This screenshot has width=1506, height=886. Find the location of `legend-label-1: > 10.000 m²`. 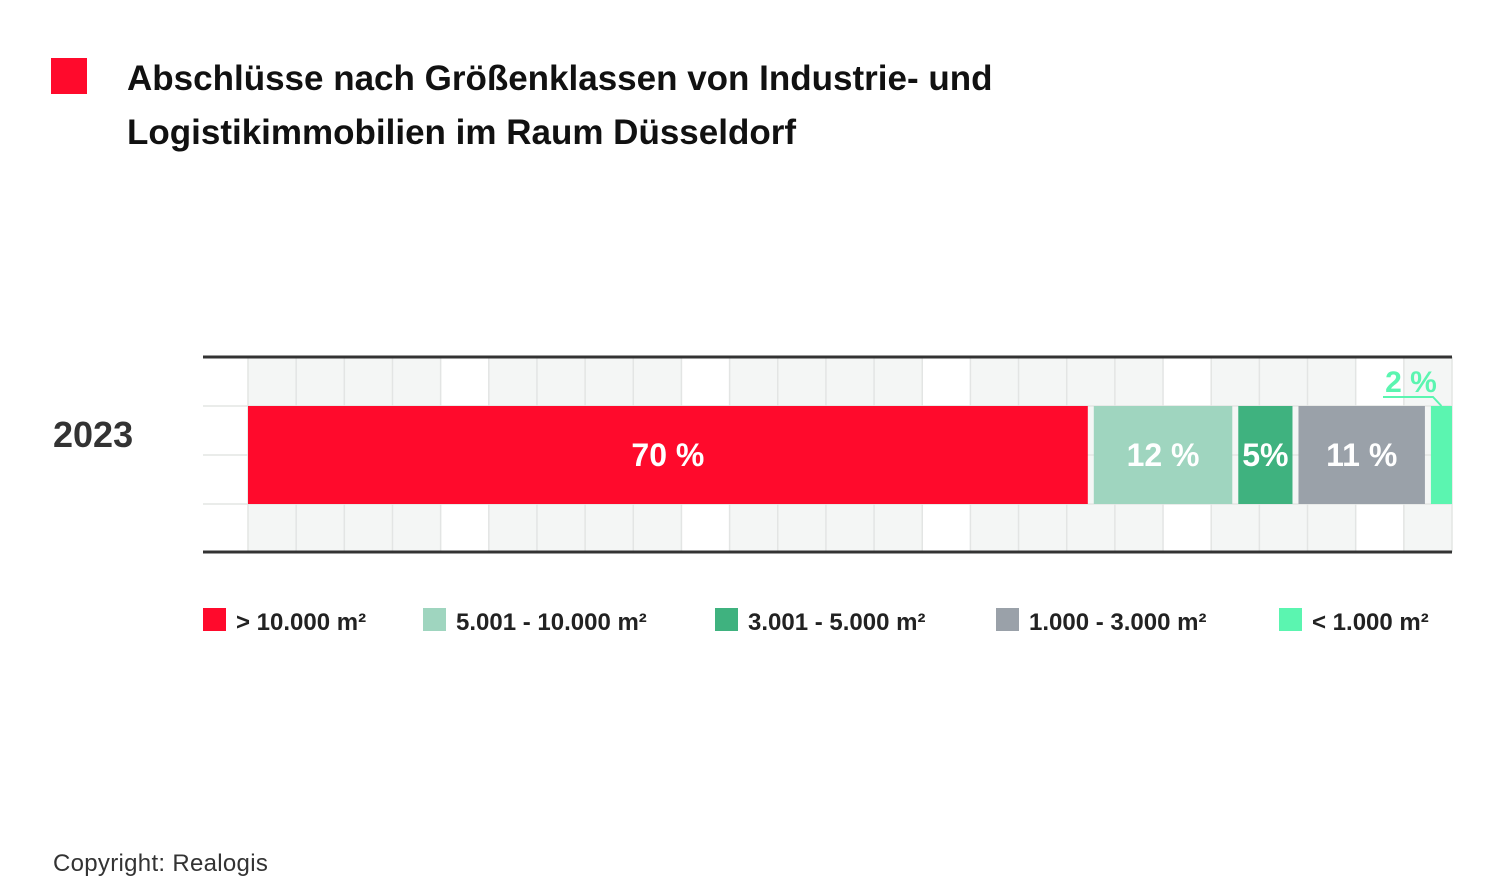

legend-label-1: > 10.000 m² is located at coordinates (301, 622).